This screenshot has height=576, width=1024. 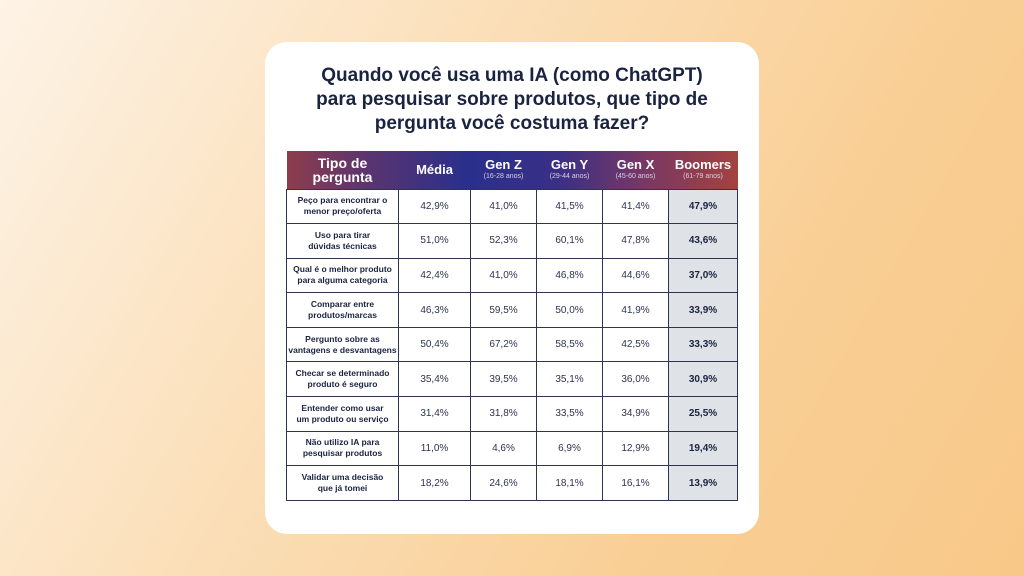 I want to click on value-cell: 18,2%, so click(x=434, y=483).